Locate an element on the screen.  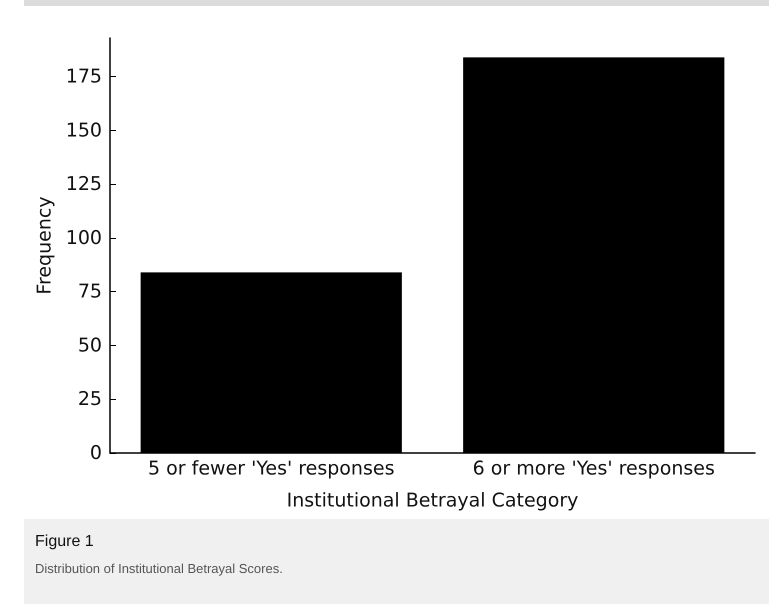
x-tick-label: 5 or fewer 'Yes' responses is located at coordinates (271, 469).